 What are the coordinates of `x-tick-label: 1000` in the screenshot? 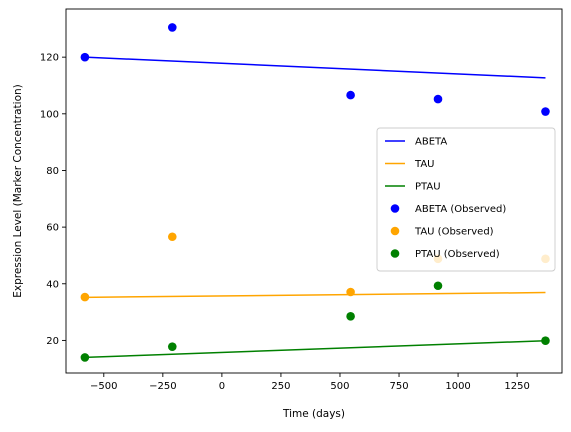 It's located at (457, 386).